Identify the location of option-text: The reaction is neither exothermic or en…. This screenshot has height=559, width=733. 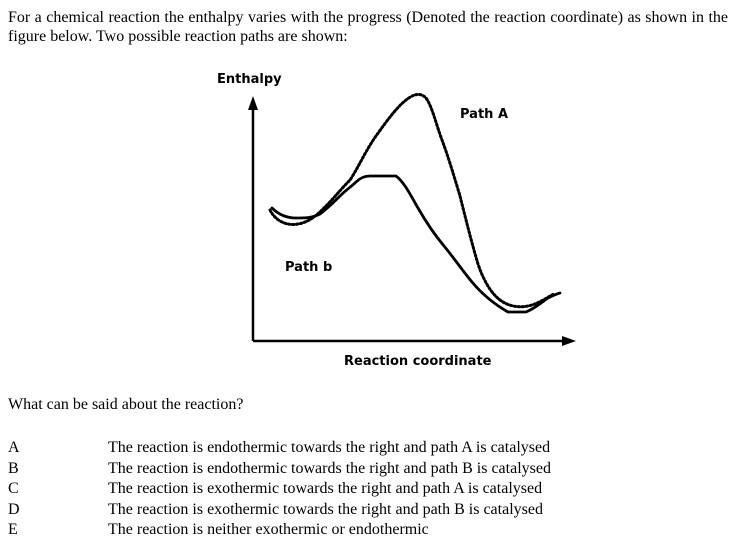
(268, 529).